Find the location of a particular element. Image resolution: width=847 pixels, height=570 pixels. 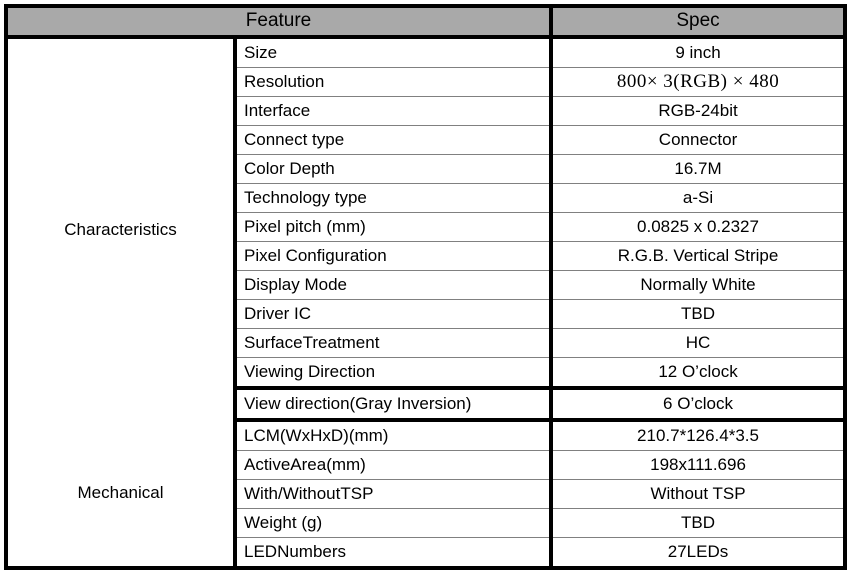

spec-cell: 800× 3(RGB) × 480 is located at coordinates (698, 81).